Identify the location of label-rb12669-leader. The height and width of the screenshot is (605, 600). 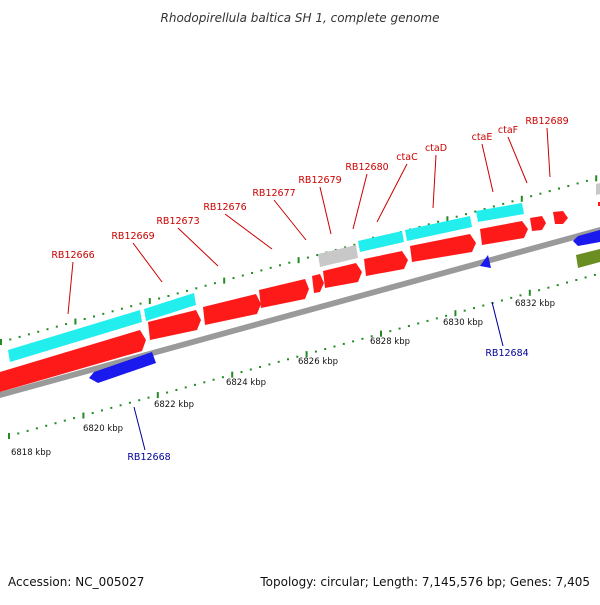
(147, 262).